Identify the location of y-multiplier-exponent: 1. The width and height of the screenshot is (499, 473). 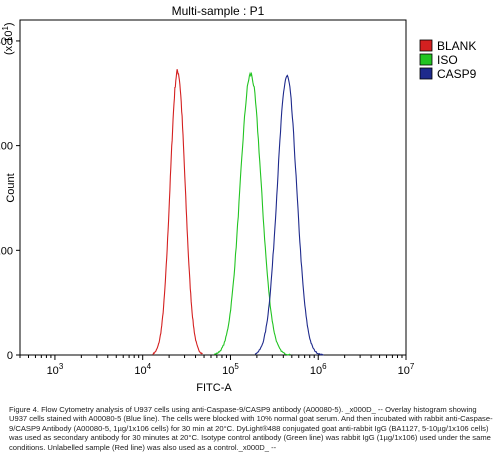
(5, 28).